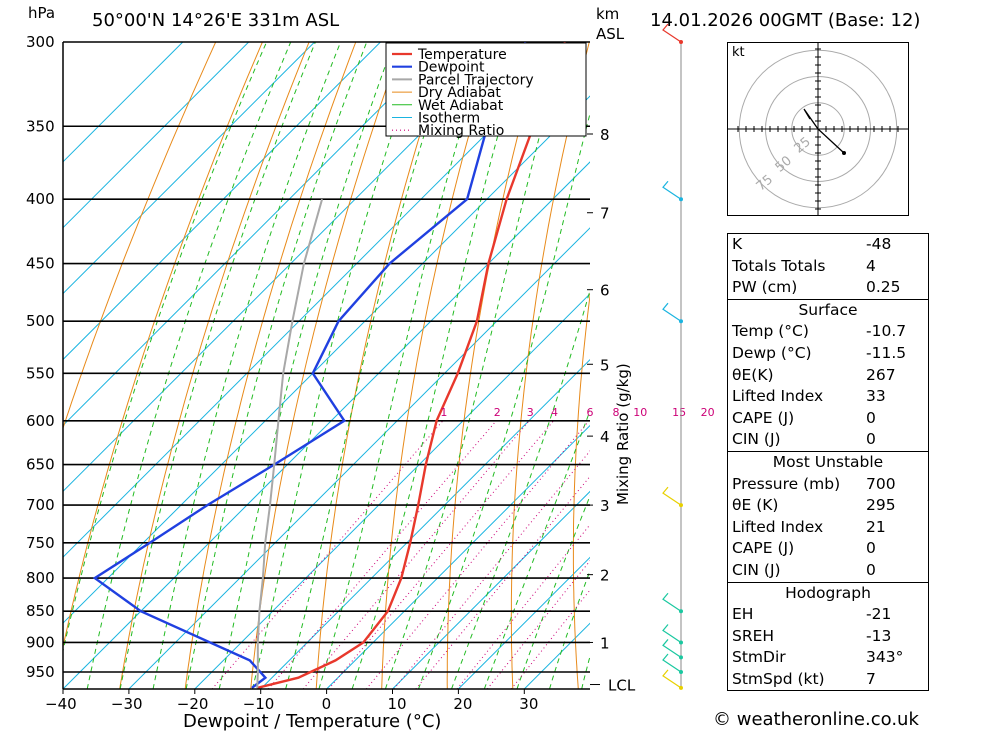  I want to click on wind-profile, so click(672, 356).